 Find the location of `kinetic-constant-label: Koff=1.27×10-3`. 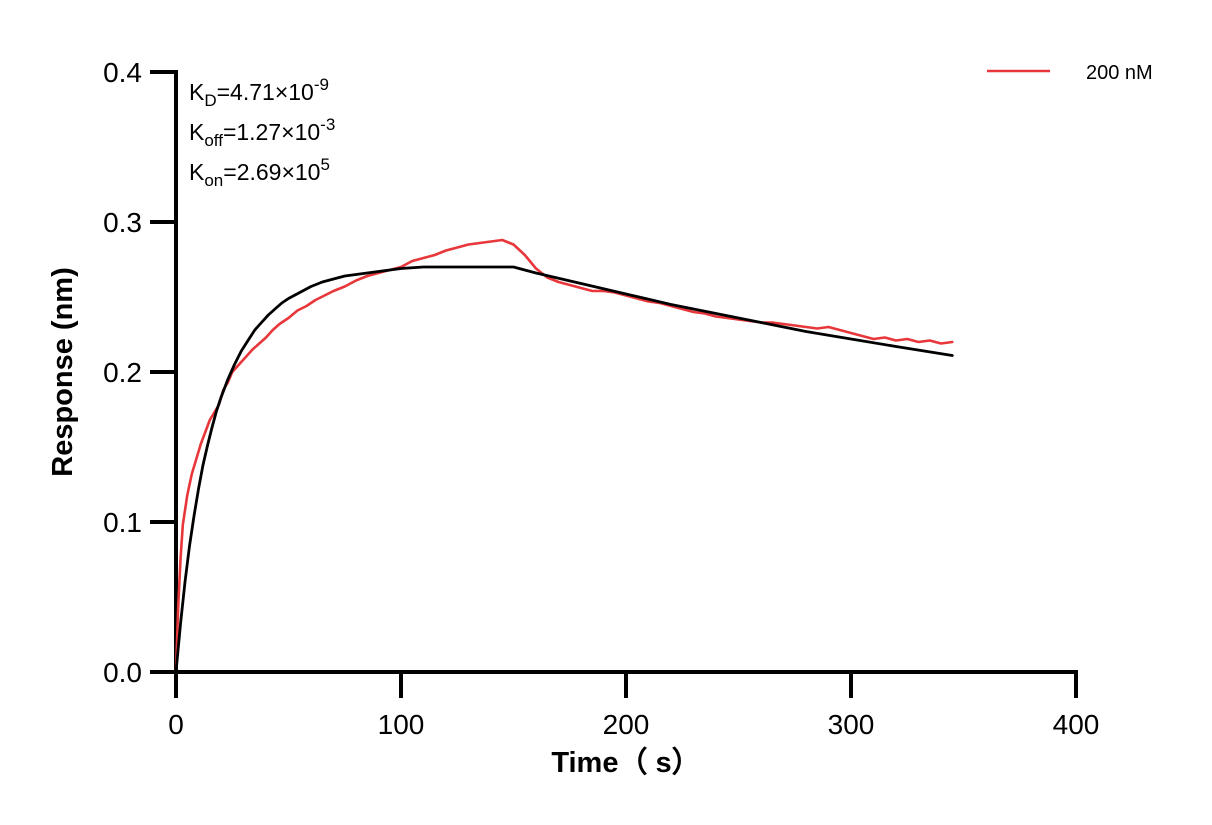

kinetic-constant-label: Koff=1.27×10-3 is located at coordinates (262, 132).